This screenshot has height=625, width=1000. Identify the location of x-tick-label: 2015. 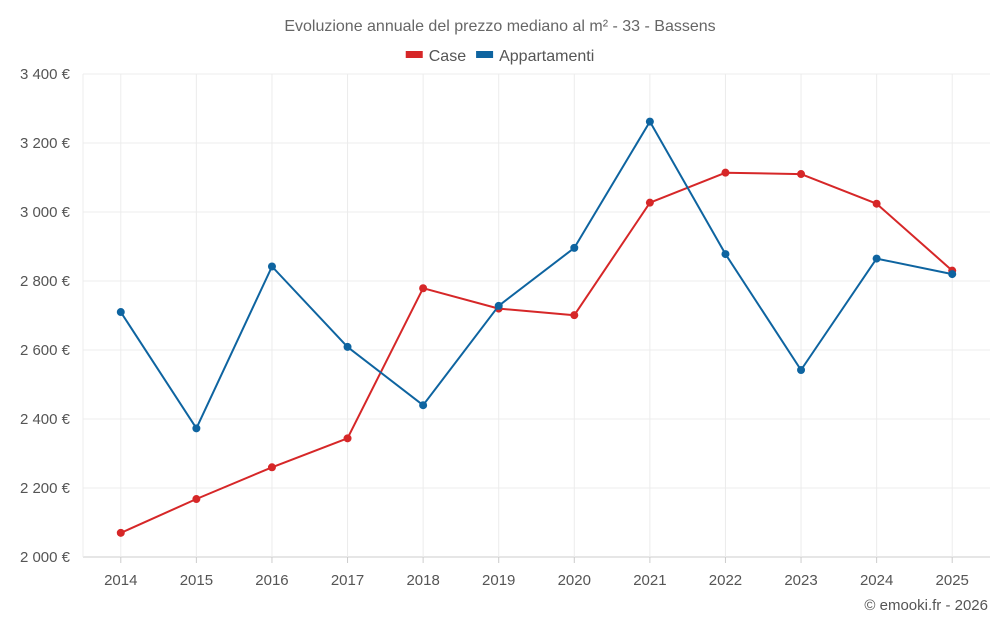
(196, 580).